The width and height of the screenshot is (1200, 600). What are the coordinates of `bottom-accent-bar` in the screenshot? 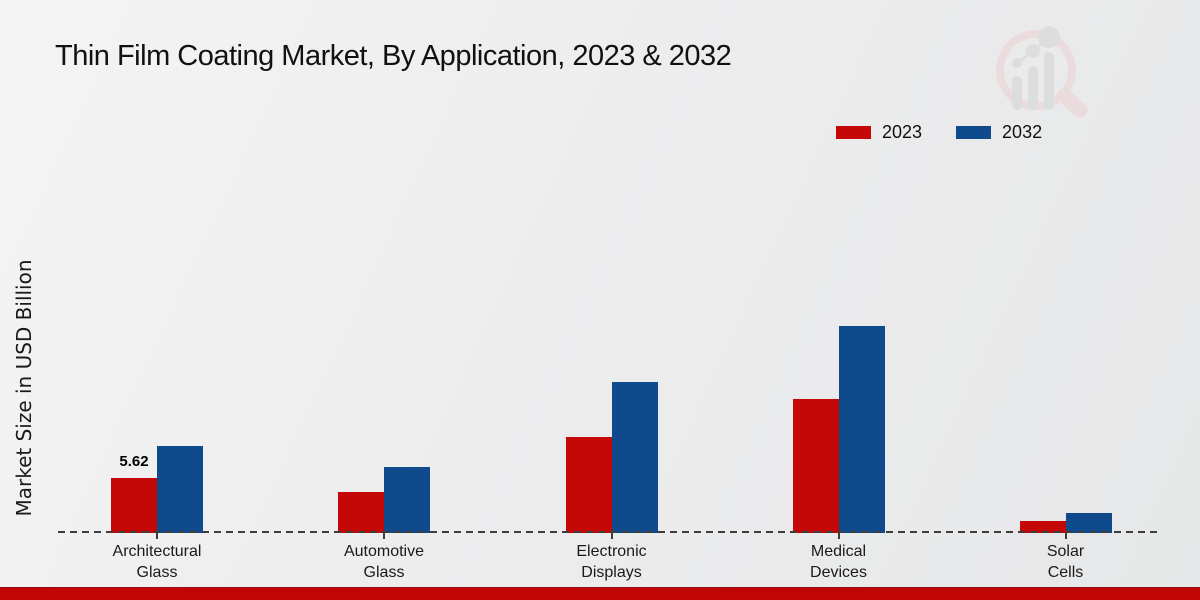 It's located at (600, 593).